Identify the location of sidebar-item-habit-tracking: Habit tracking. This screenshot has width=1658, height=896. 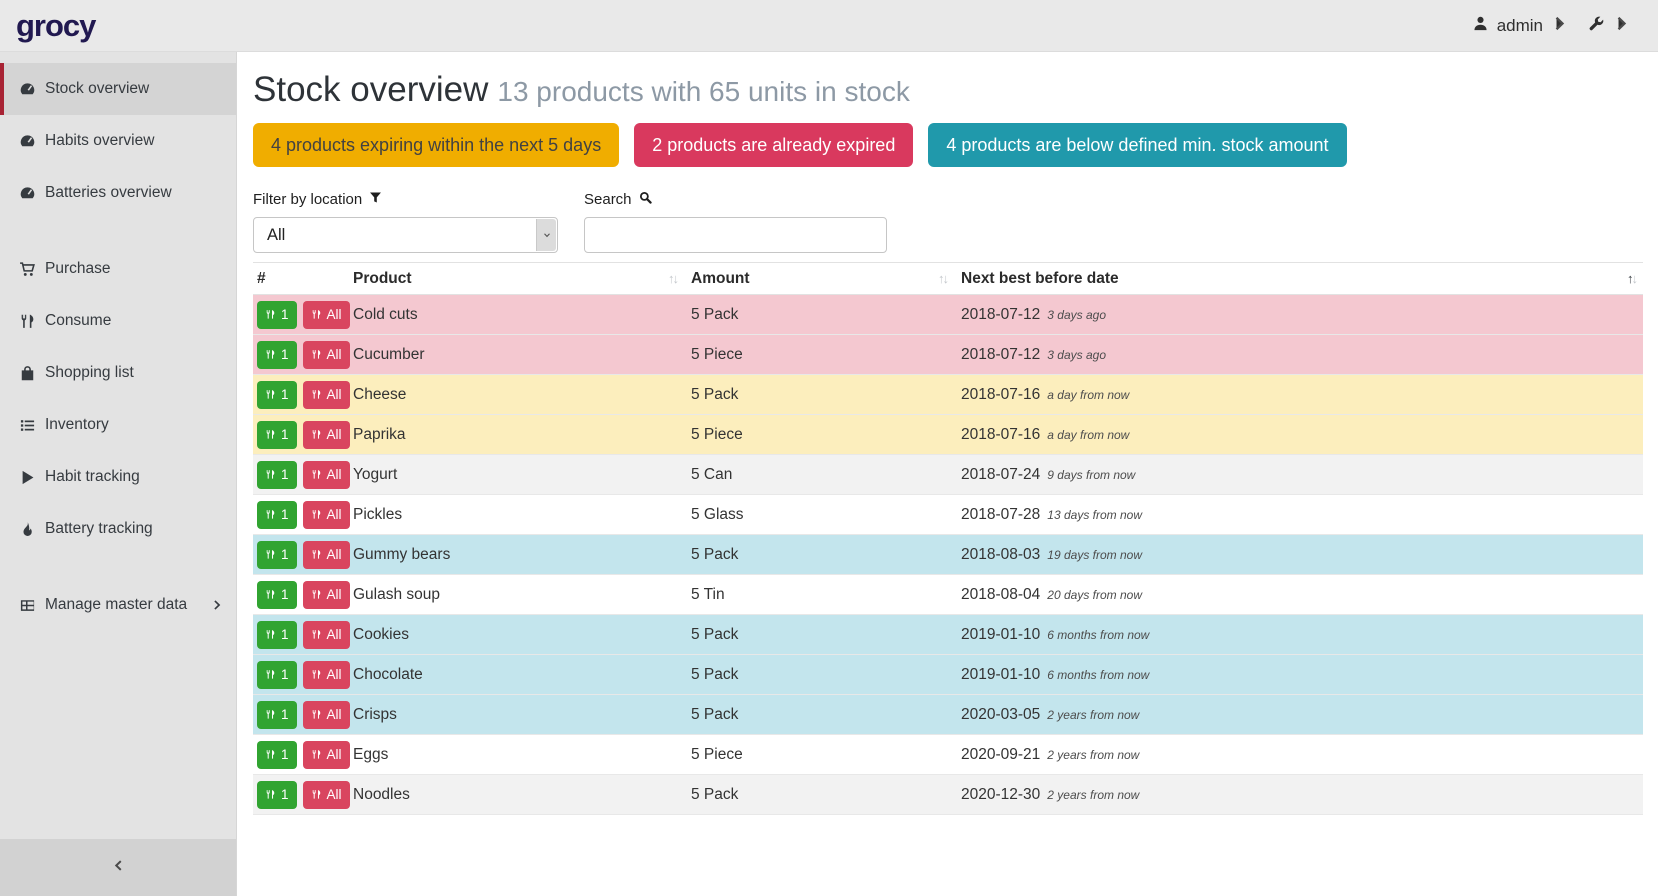
(118, 477).